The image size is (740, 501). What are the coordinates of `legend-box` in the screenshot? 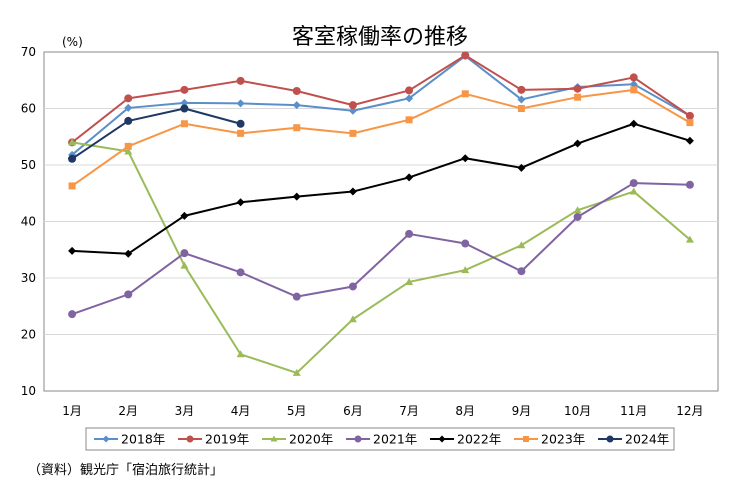 It's located at (380, 439).